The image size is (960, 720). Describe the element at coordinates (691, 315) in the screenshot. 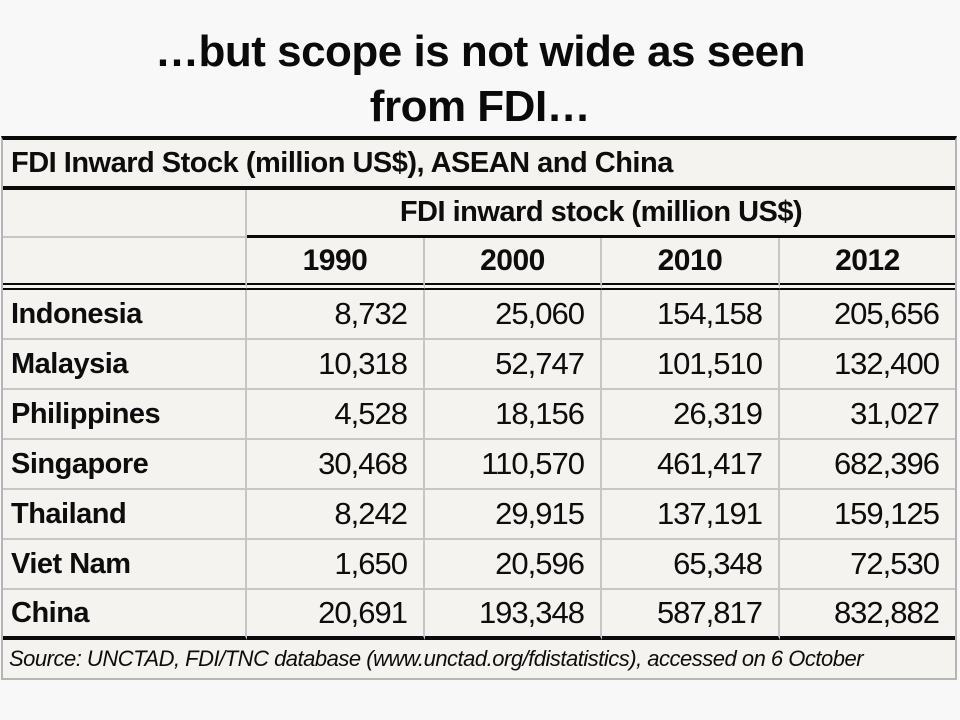

I see `value-cell: 154,158` at that location.